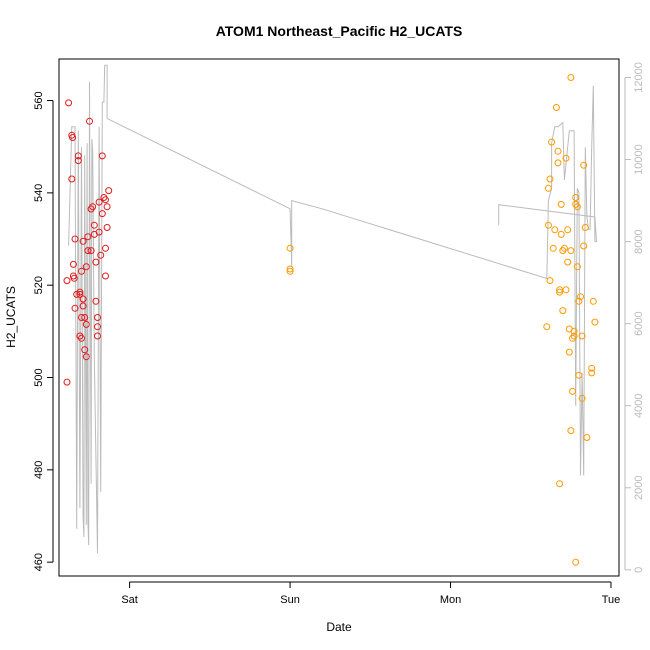  I want to click on y-left-tick-label: 540, so click(39, 193).